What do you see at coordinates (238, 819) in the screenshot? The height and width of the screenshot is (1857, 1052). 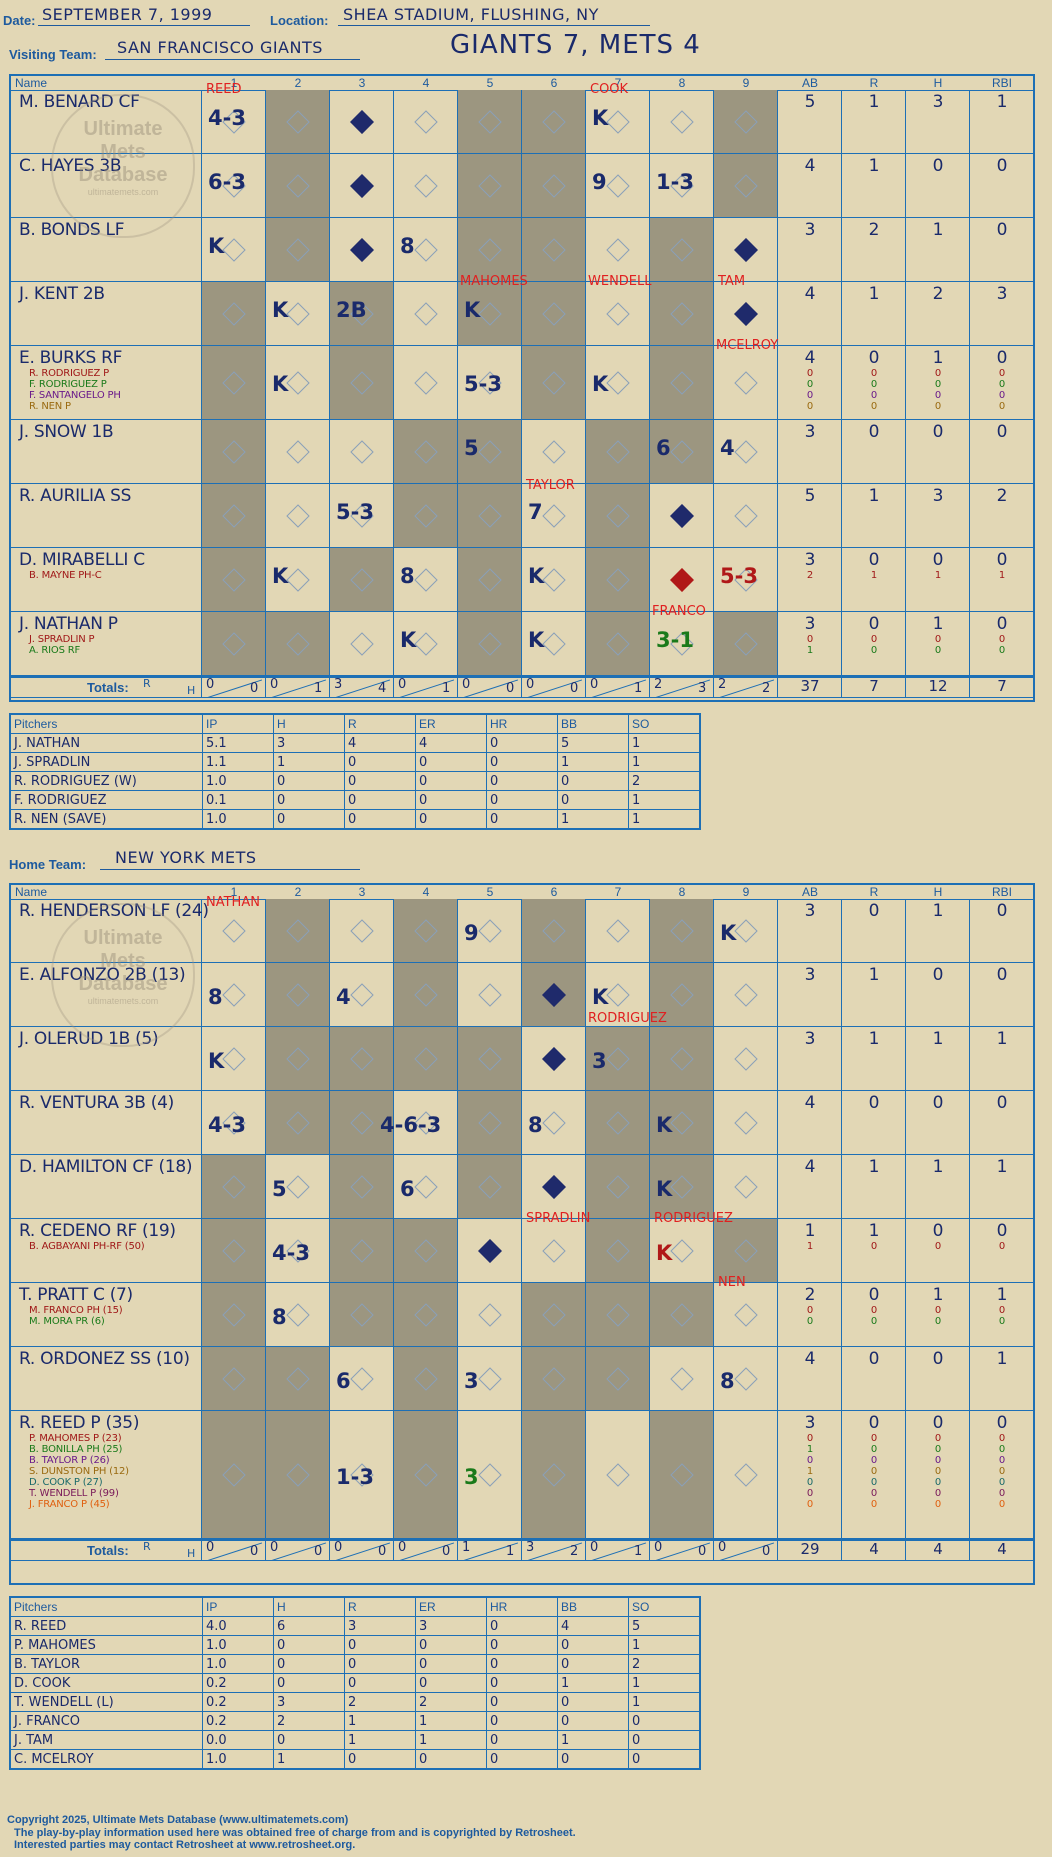 I see `pitcher-stat: 1.0` at bounding box center [238, 819].